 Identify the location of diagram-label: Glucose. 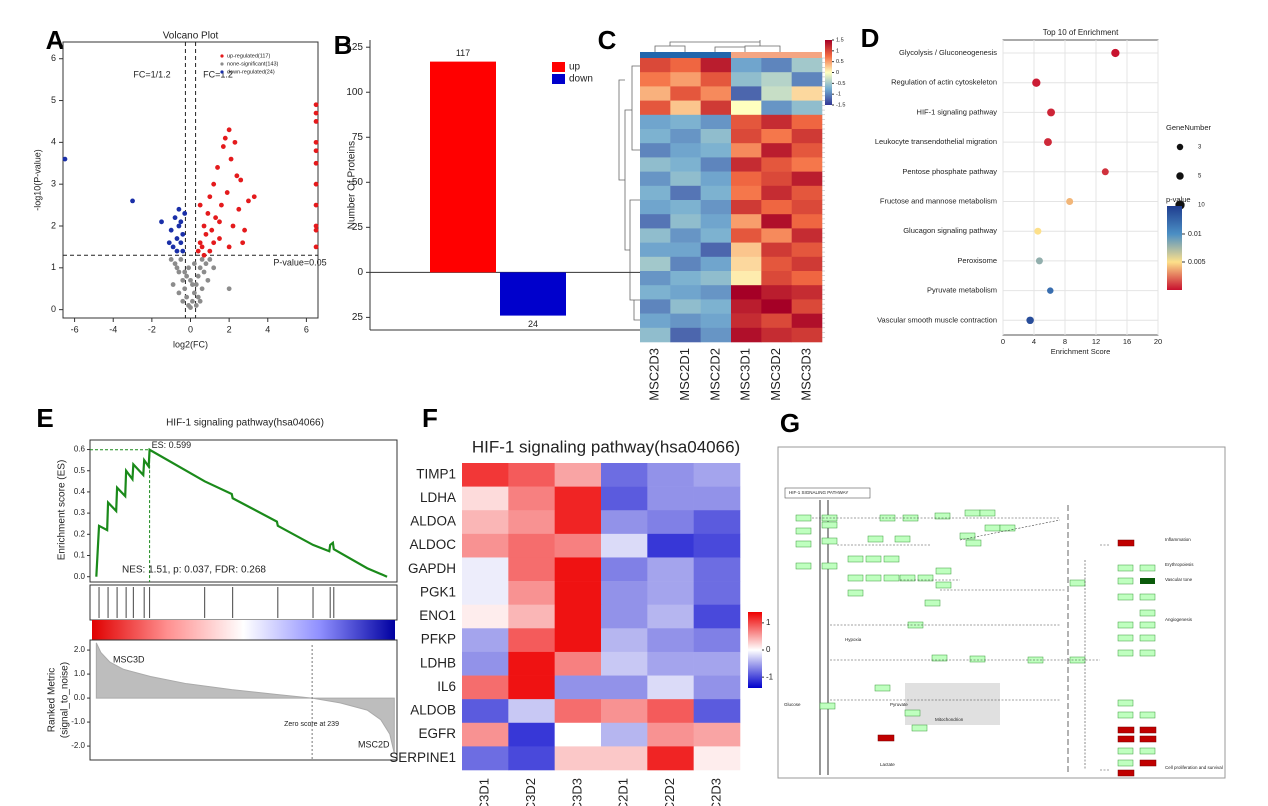
(792, 704).